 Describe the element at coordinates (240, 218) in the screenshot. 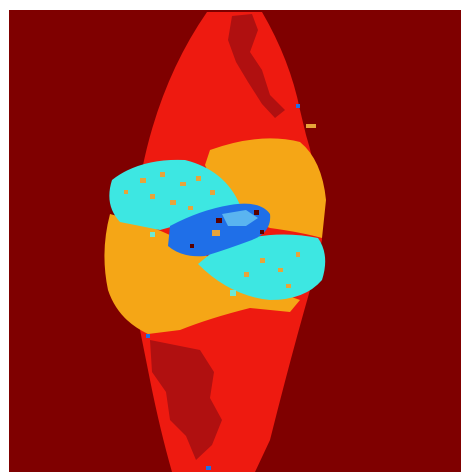

I see `center-blob-highlight` at that location.